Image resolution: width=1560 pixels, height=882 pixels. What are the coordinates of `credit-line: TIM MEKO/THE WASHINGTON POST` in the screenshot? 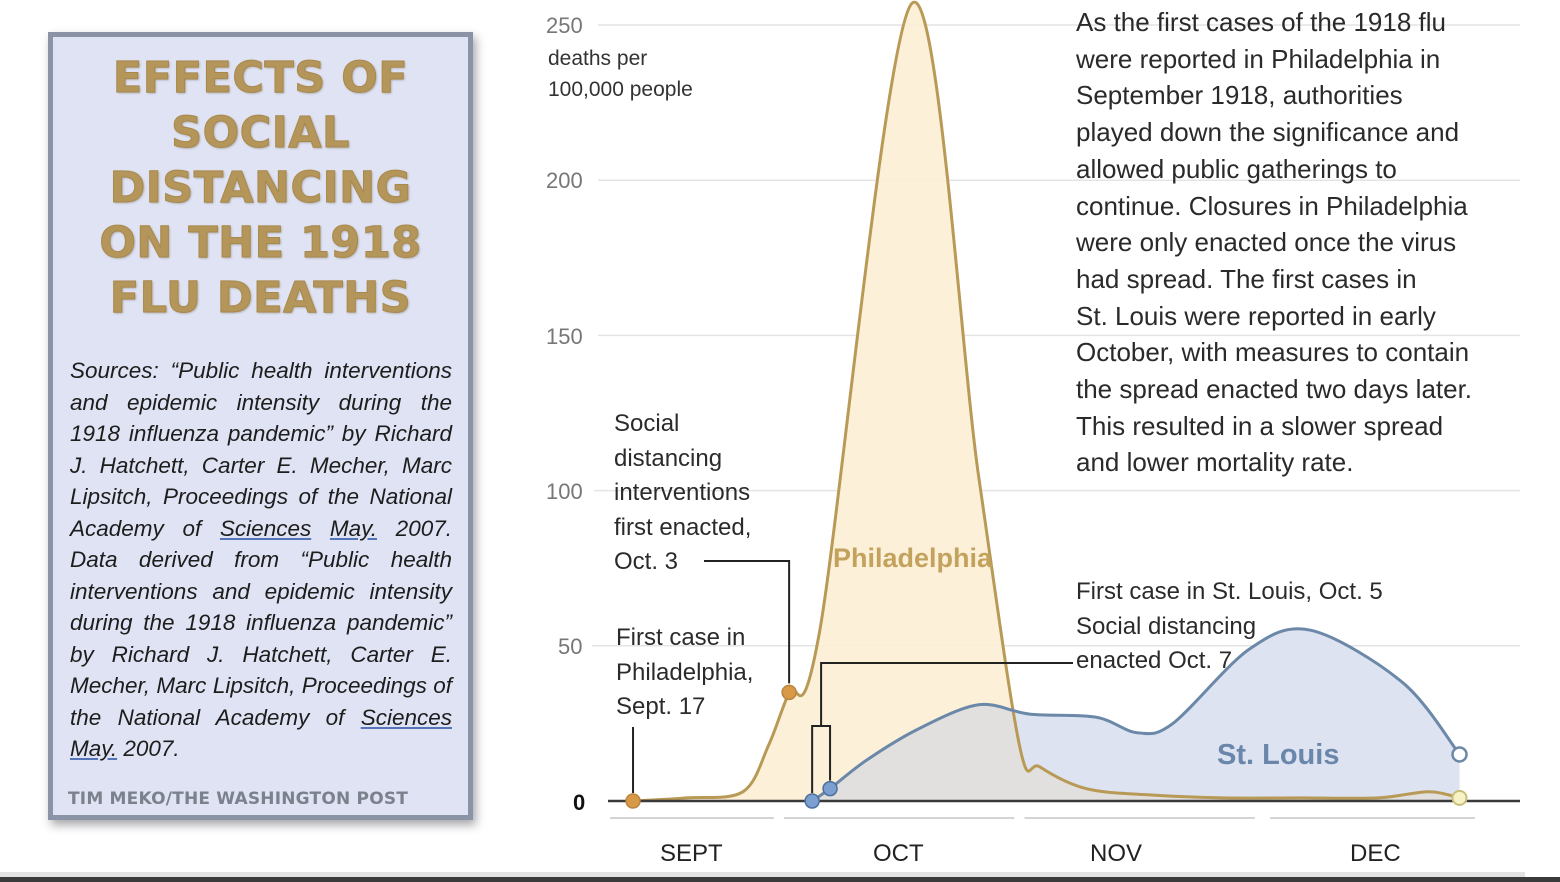 It's located at (238, 799).